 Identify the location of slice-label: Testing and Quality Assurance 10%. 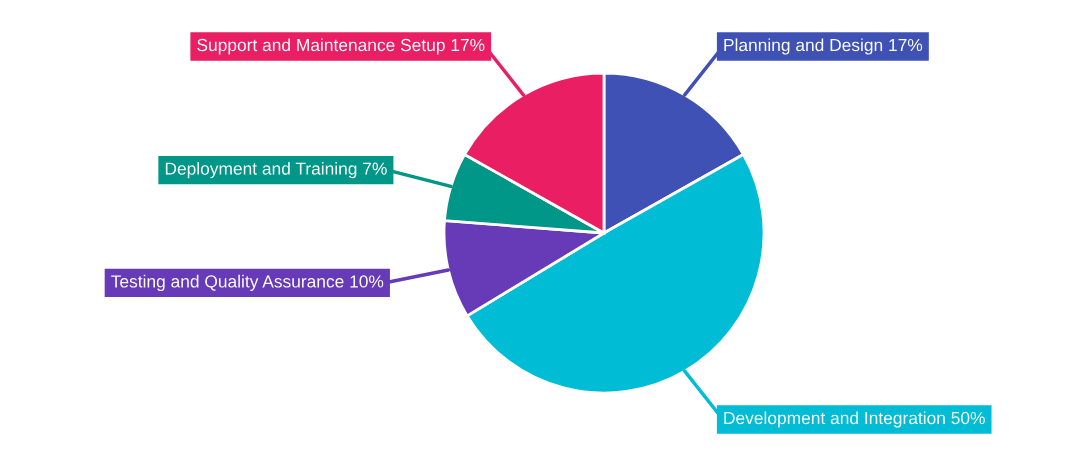
(247, 283).